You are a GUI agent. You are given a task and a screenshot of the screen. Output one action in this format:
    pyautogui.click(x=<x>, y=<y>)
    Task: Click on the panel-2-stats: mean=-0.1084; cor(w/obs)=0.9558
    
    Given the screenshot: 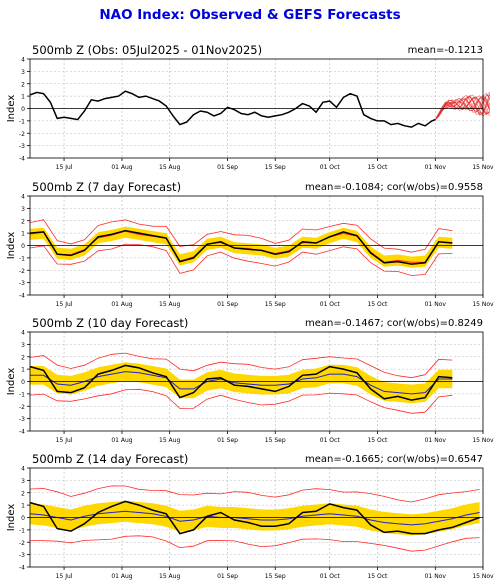 What is the action you would take?
    pyautogui.click(x=393, y=187)
    